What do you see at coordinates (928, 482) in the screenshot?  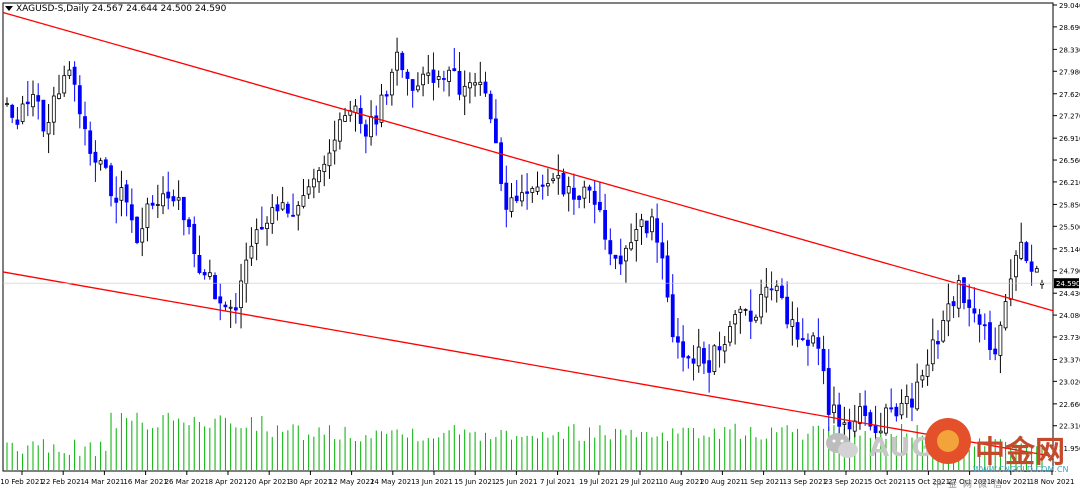 I see `x-tick-label: 15 Oct 2021` at bounding box center [928, 482].